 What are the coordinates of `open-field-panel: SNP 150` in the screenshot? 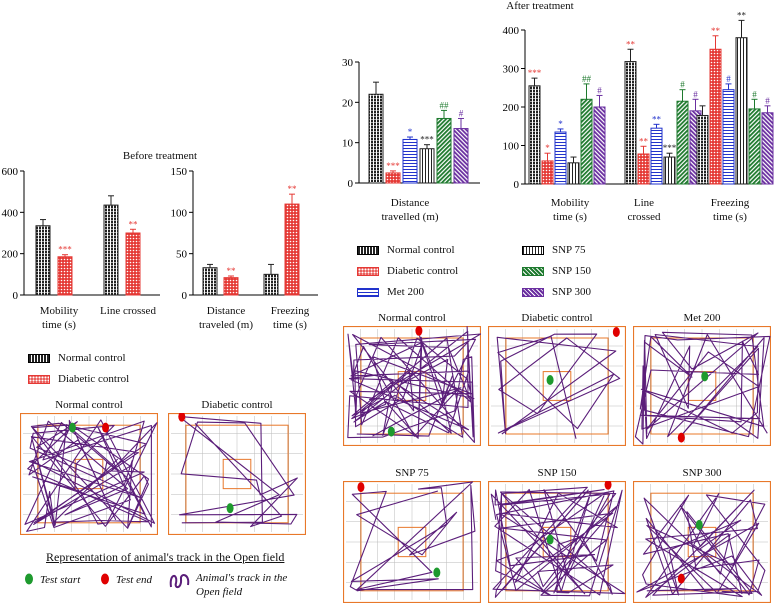 It's located at (557, 535).